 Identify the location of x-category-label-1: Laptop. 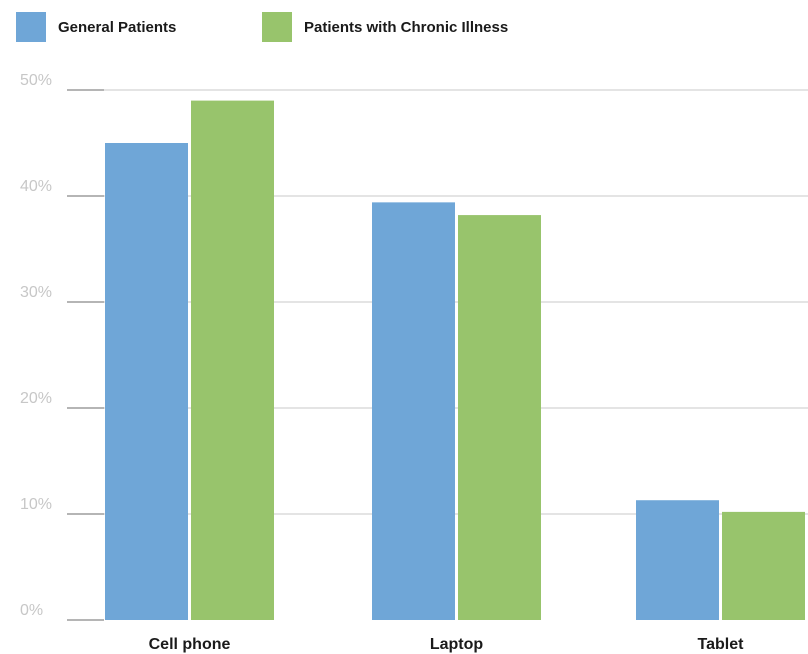
(457, 644).